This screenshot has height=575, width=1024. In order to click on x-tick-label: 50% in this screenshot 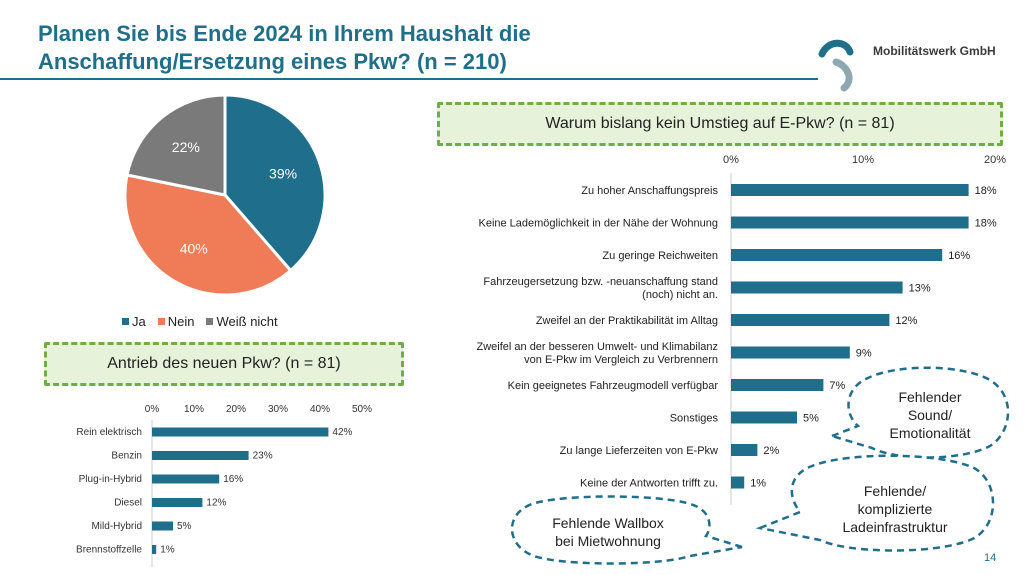, I will do `click(362, 409)`.